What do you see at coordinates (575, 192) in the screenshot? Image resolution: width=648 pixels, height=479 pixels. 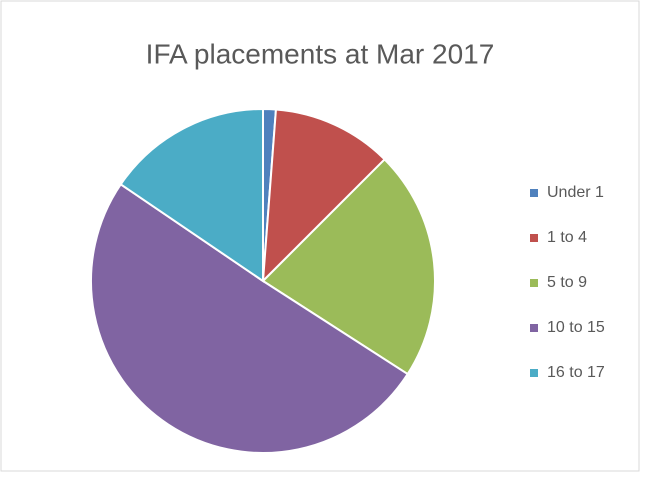 I see `legend-label: Under 1` at bounding box center [575, 192].